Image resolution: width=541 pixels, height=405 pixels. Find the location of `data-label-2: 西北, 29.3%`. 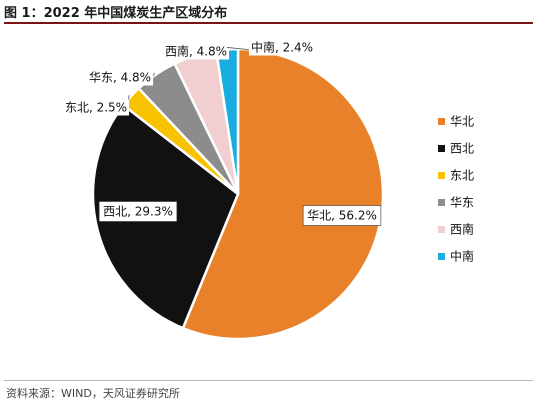

data-label-2: 西北, 29.3% is located at coordinates (138, 211).